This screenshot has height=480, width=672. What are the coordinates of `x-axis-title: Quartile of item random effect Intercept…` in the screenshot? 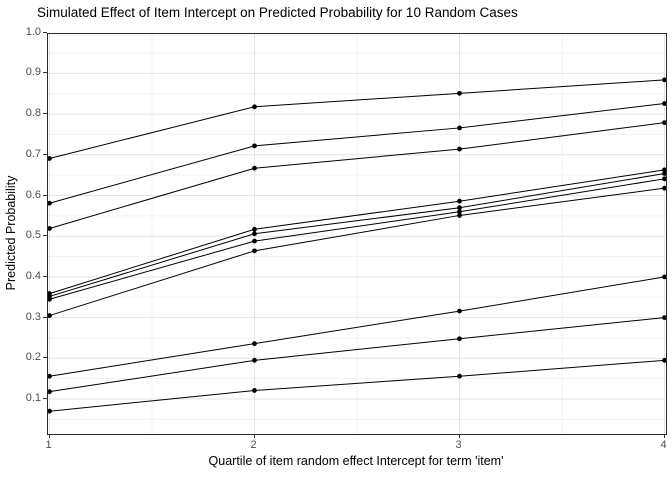 It's located at (356, 461).